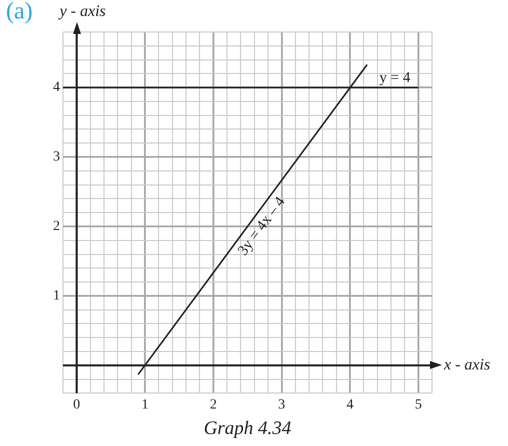 The image size is (508, 446). What do you see at coordinates (282, 404) in the screenshot?
I see `x-tick-label: 3` at bounding box center [282, 404].